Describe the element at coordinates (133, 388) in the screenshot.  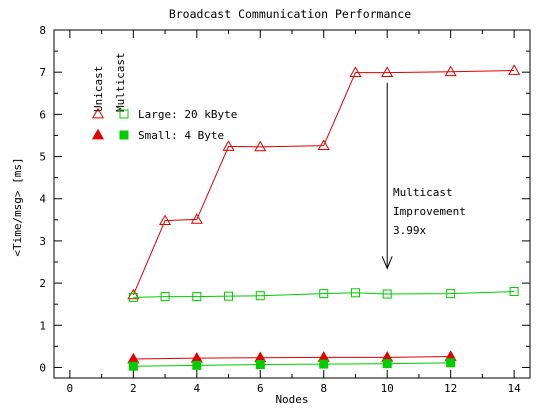
I see `x-tick-label: 2` at that location.